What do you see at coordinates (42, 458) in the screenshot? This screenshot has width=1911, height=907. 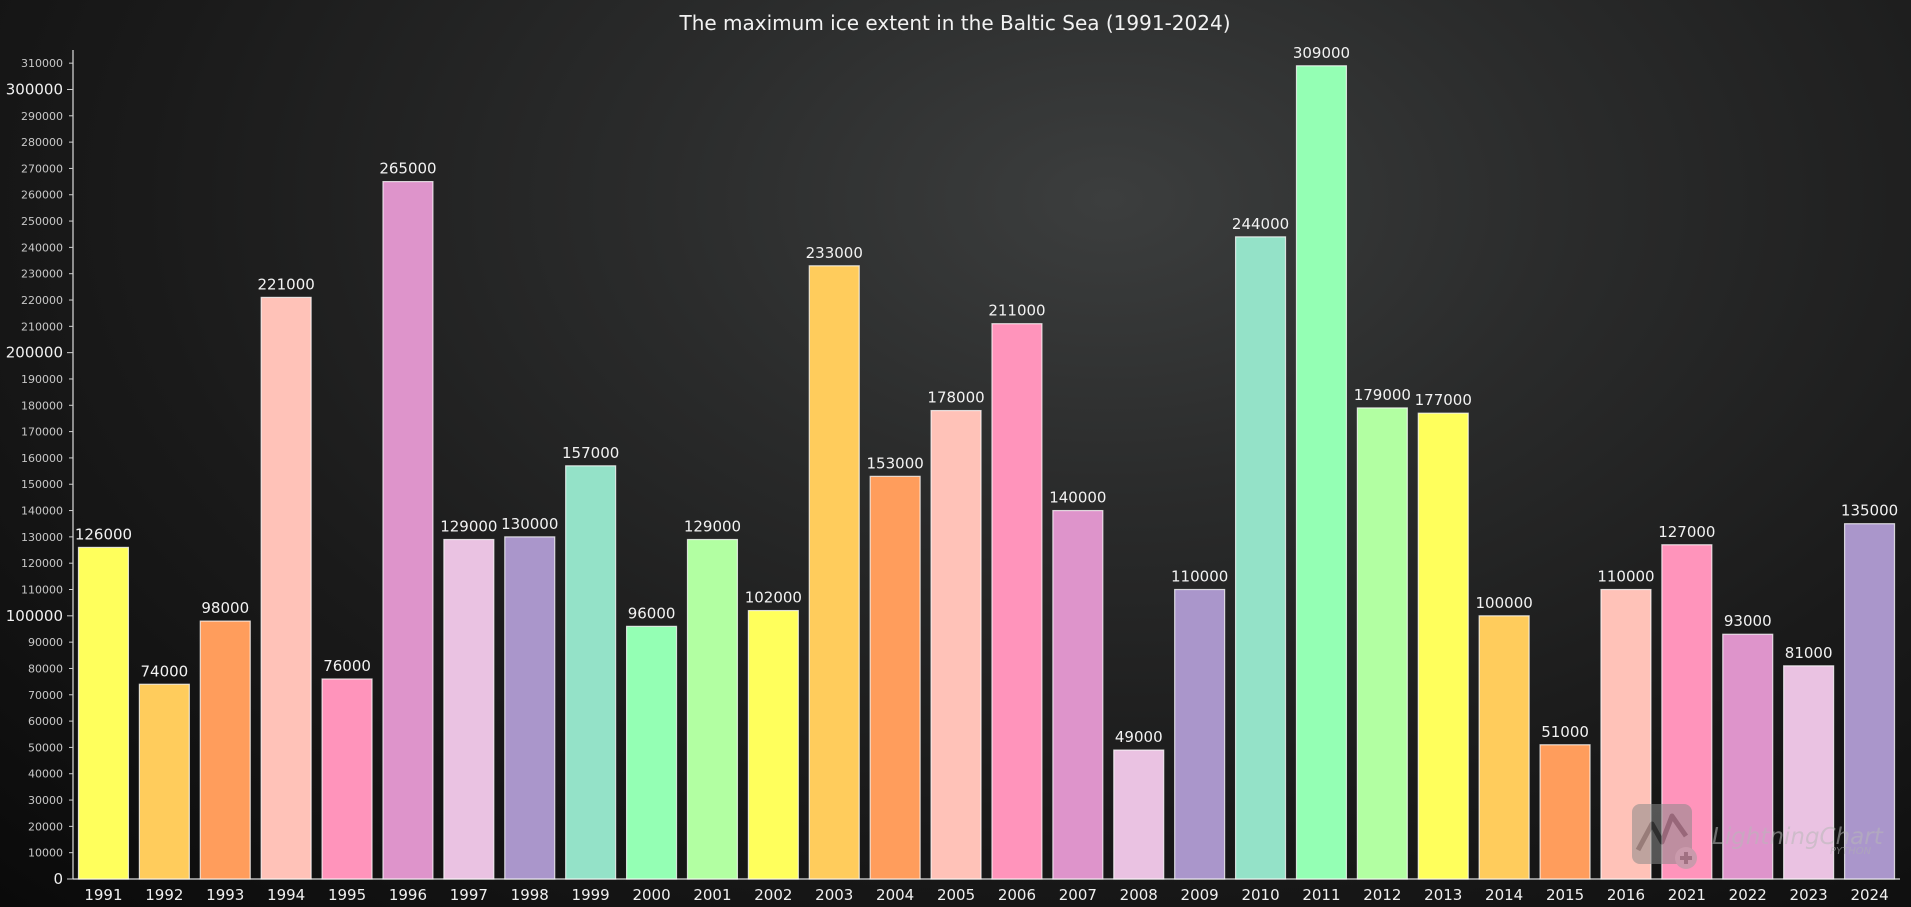 I see `y-tick-label: 160000` at bounding box center [42, 458].